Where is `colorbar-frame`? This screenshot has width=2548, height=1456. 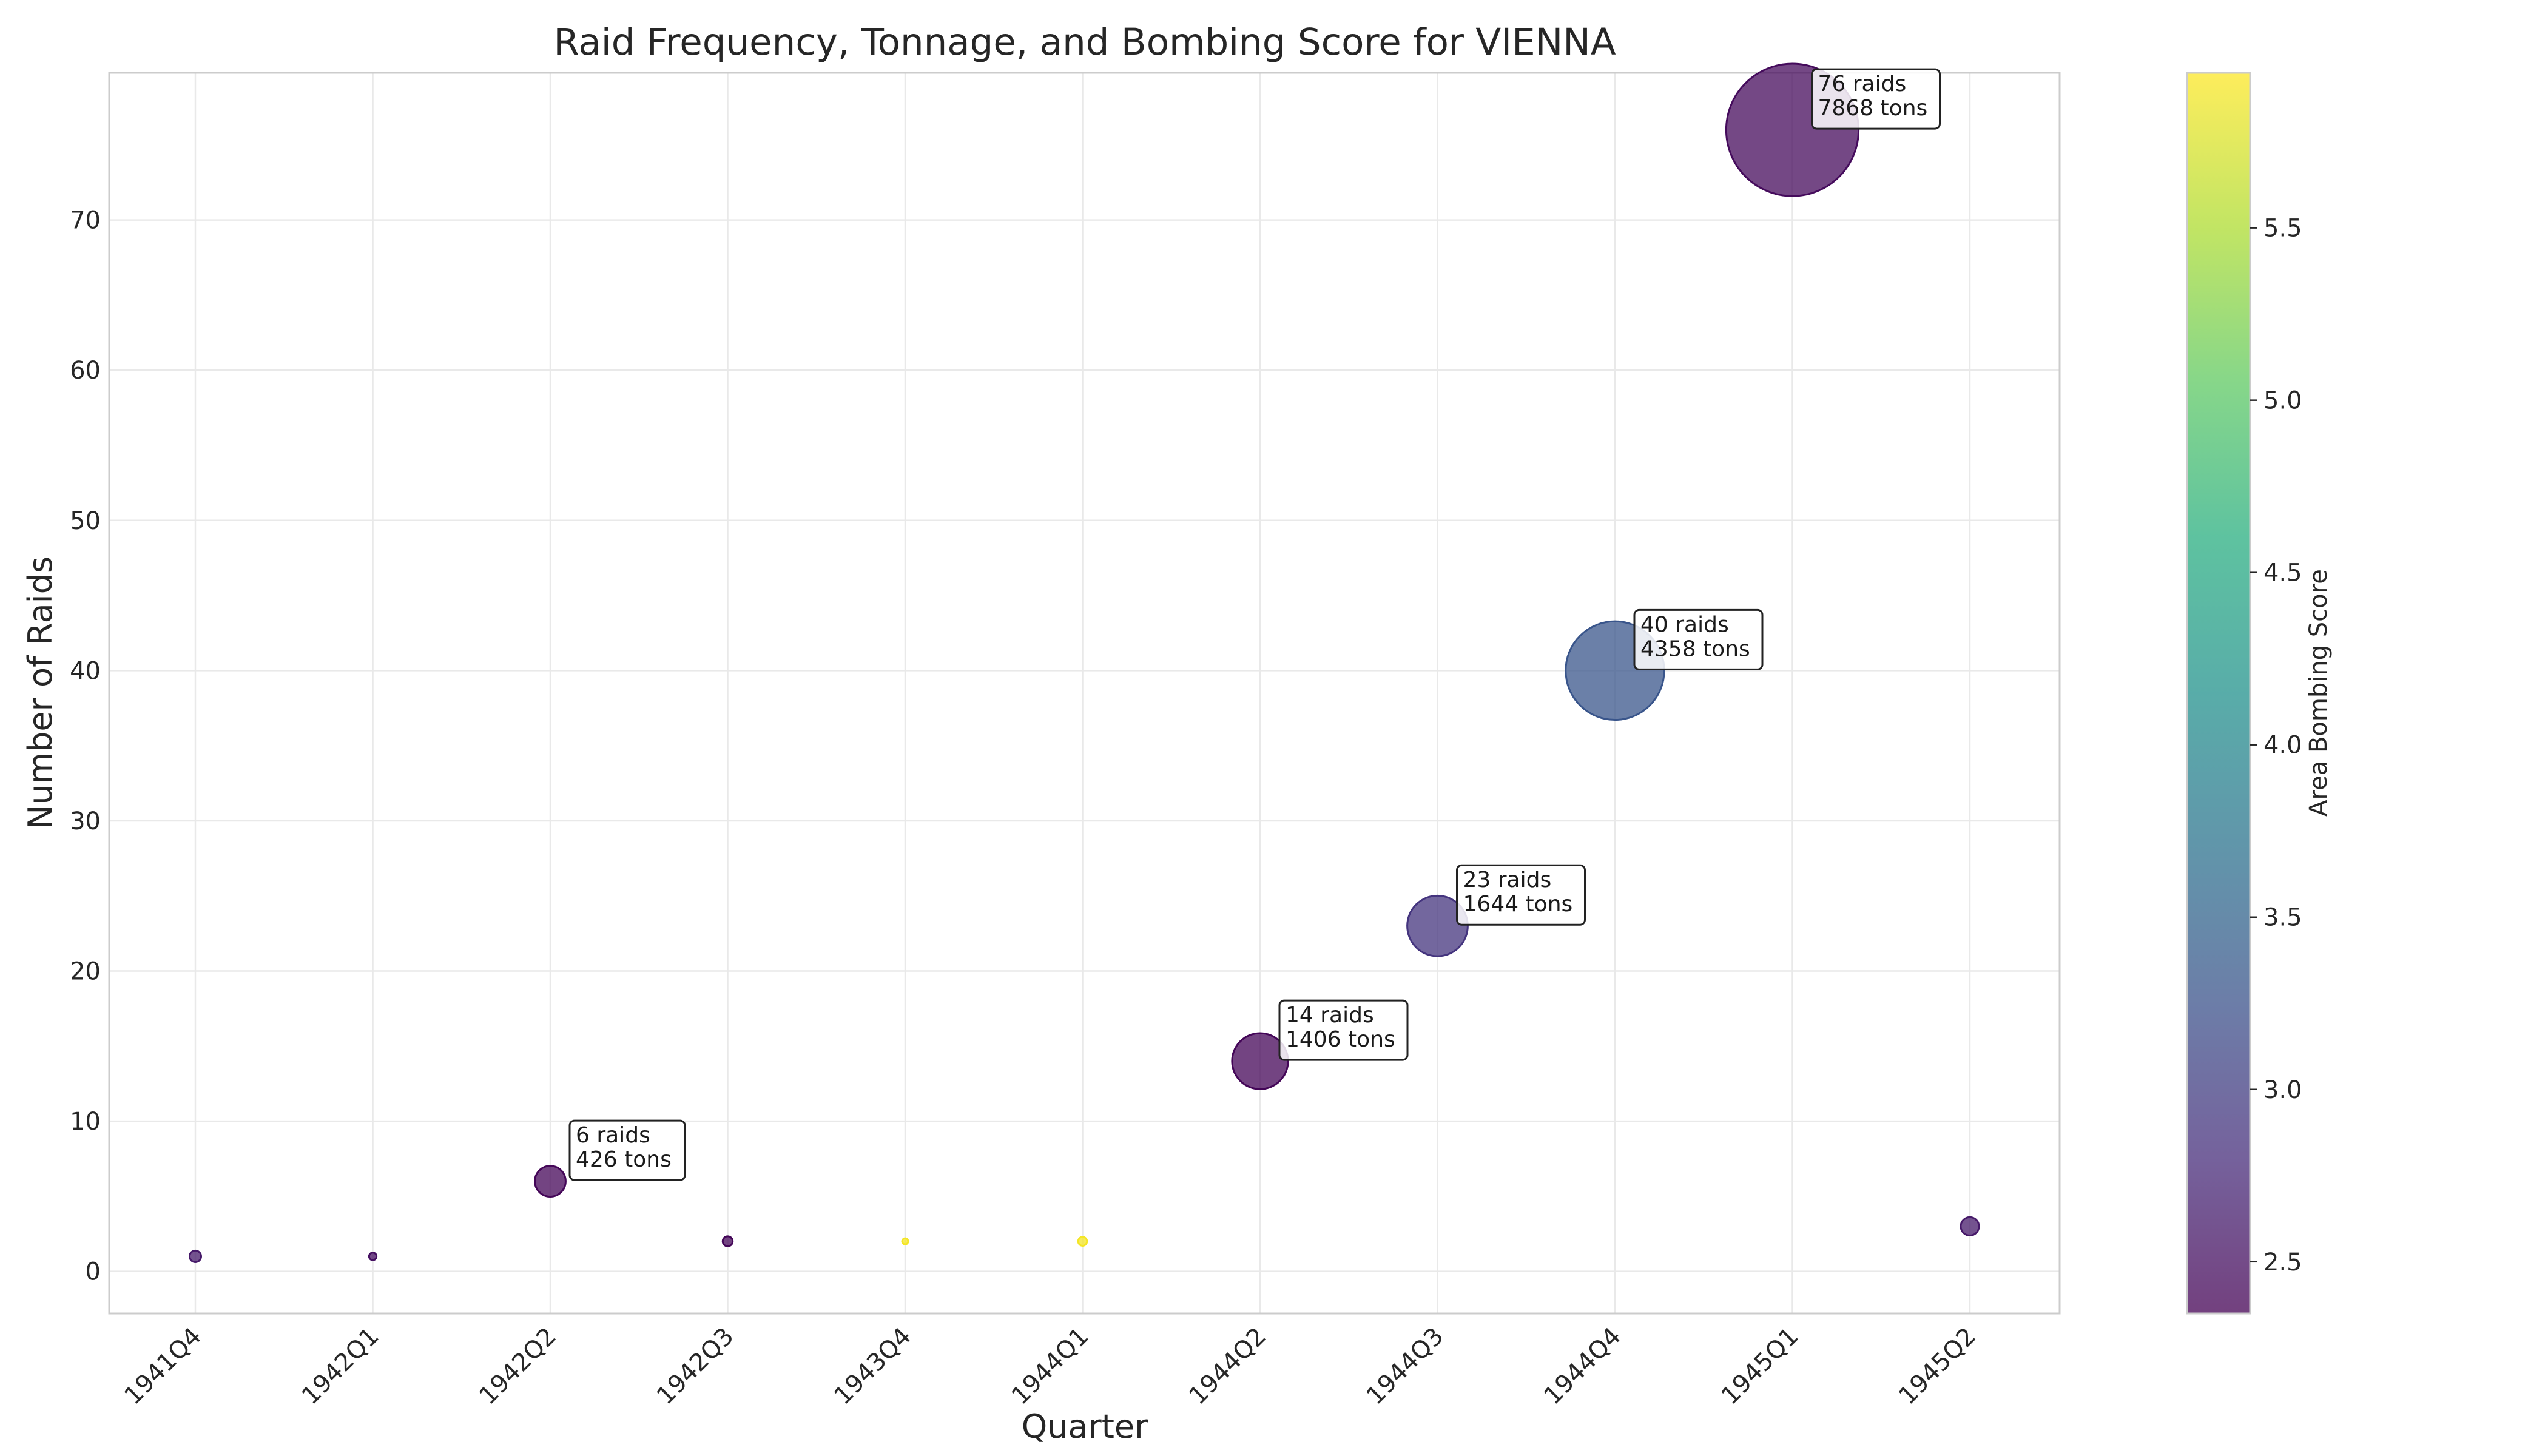 colorbar-frame is located at coordinates (2218, 693).